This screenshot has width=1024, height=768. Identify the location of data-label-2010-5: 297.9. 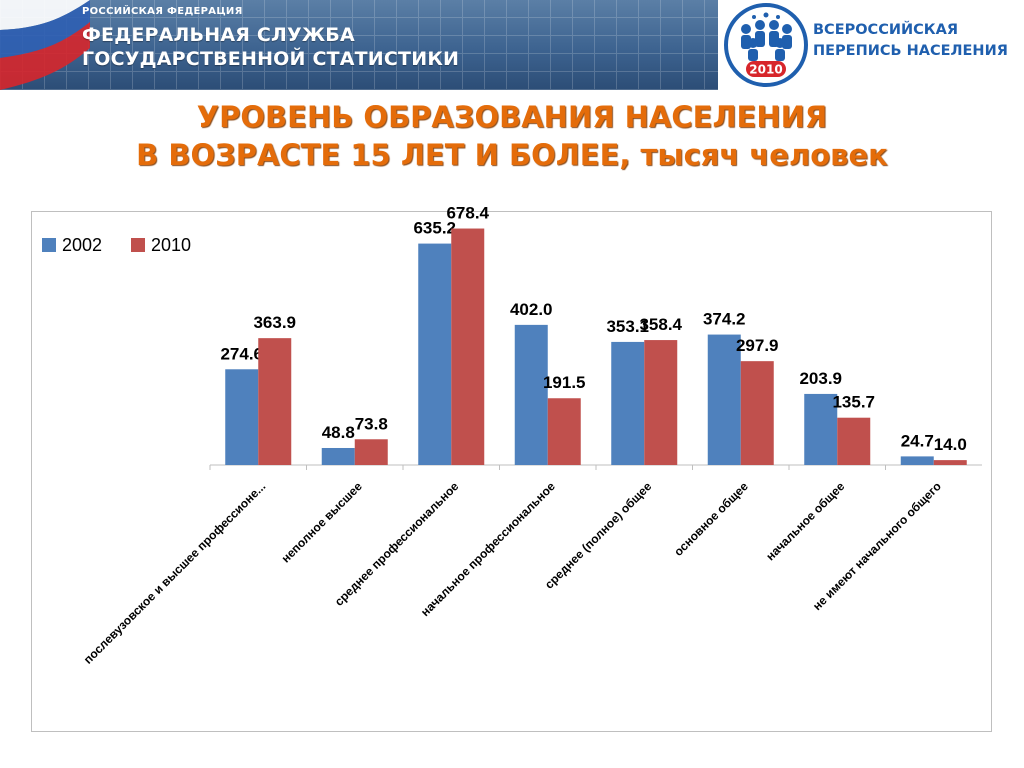
(757, 345).